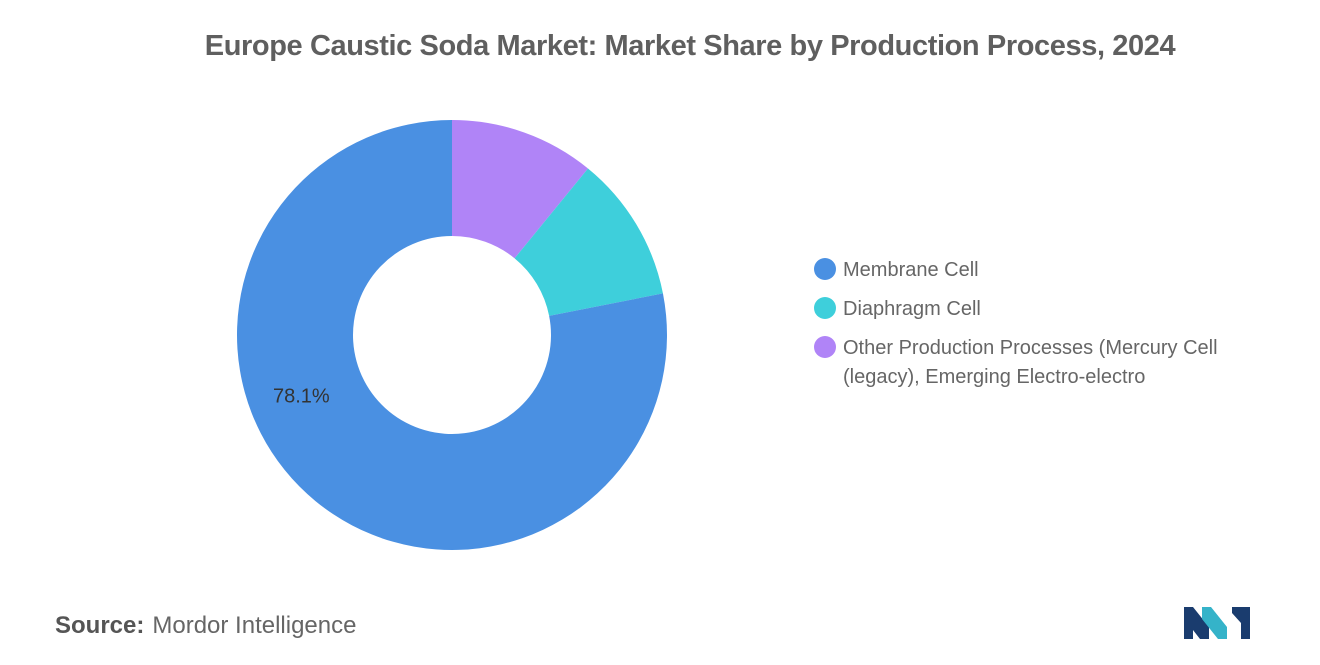 The width and height of the screenshot is (1320, 665). What do you see at coordinates (254, 625) in the screenshot?
I see `source-value: Mordor Intelligence` at bounding box center [254, 625].